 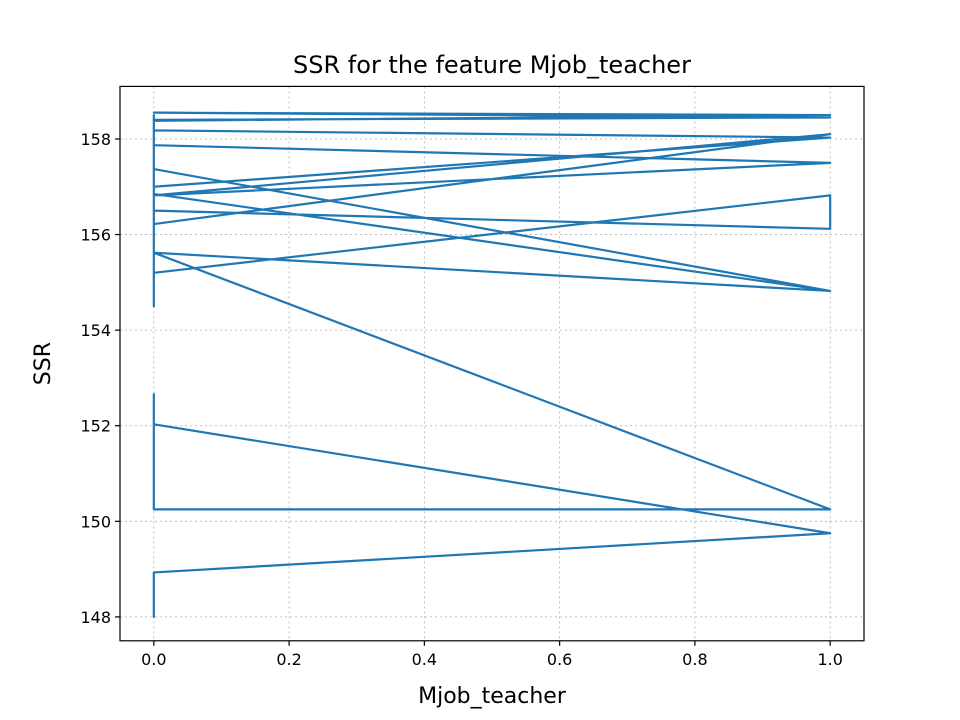 I want to click on y-axis-label: SSR, so click(x=43, y=363).